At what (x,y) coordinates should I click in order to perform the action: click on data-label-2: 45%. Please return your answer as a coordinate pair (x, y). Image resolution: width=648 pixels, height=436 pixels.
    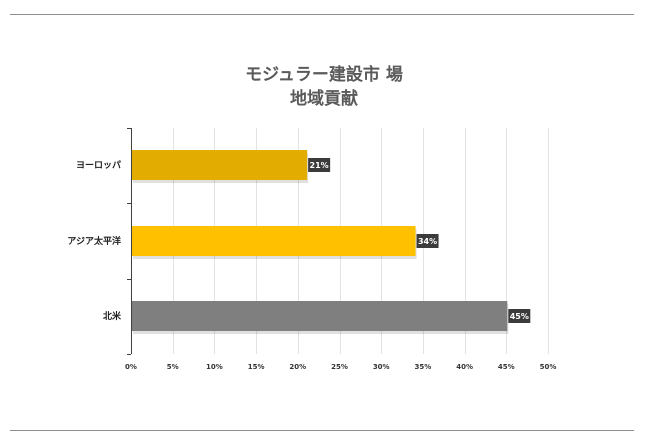
    Looking at the image, I should click on (519, 316).